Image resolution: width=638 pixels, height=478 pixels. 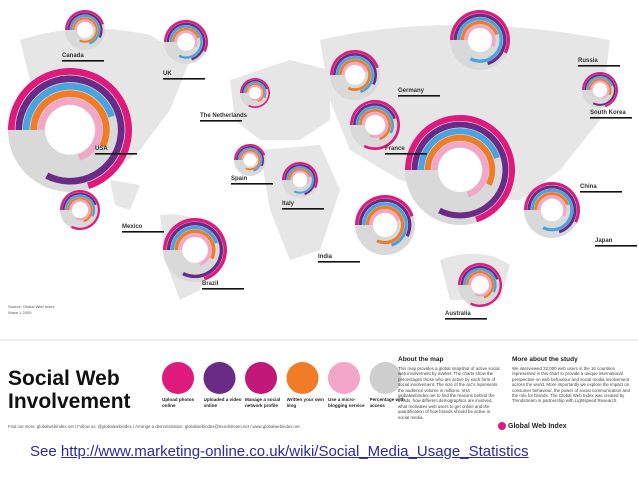 I want to click on logo-icon, so click(x=502, y=426).